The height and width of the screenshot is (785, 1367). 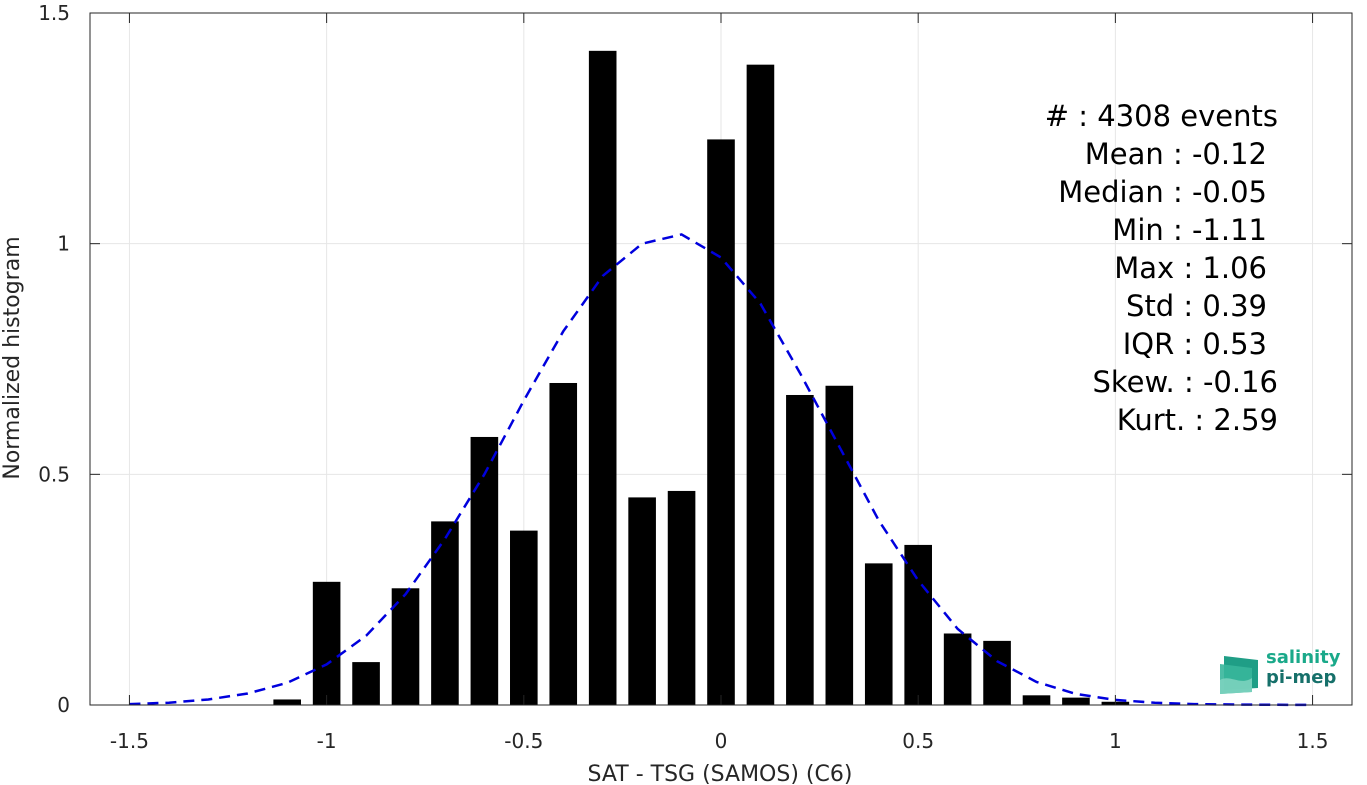 I want to click on stat-line: Median : -0.05, so click(x=1162, y=192).